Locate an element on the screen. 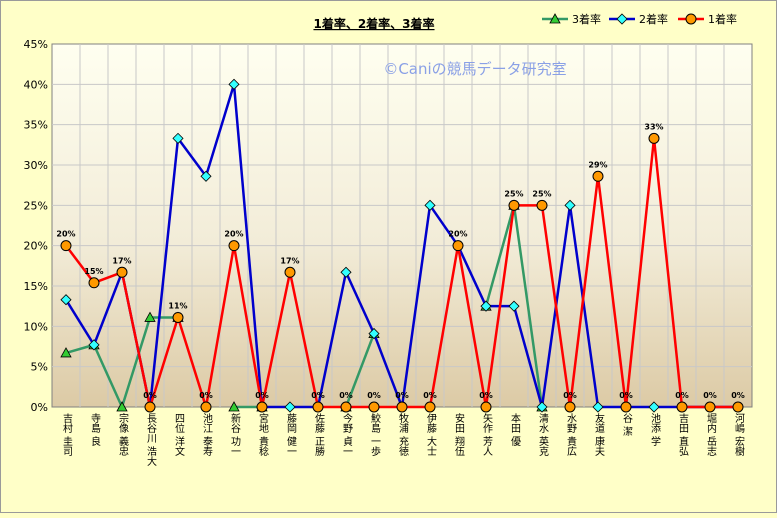 This screenshot has height=518, width=777. x-tick-label: 池江 泰寿 is located at coordinates (207, 434).